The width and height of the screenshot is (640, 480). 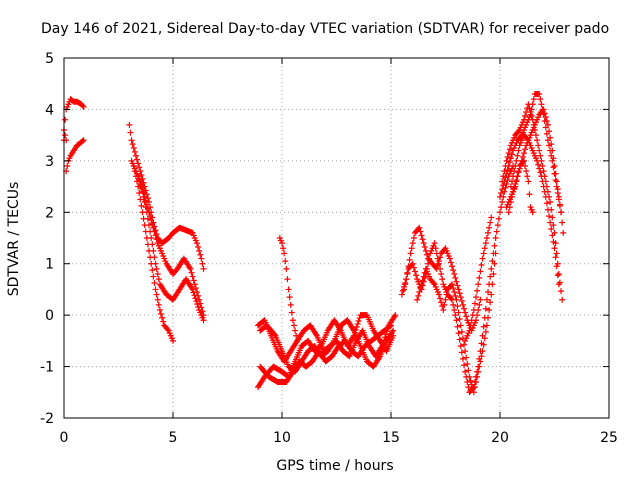 I want to click on x-tick-label: 10, so click(x=282, y=438).